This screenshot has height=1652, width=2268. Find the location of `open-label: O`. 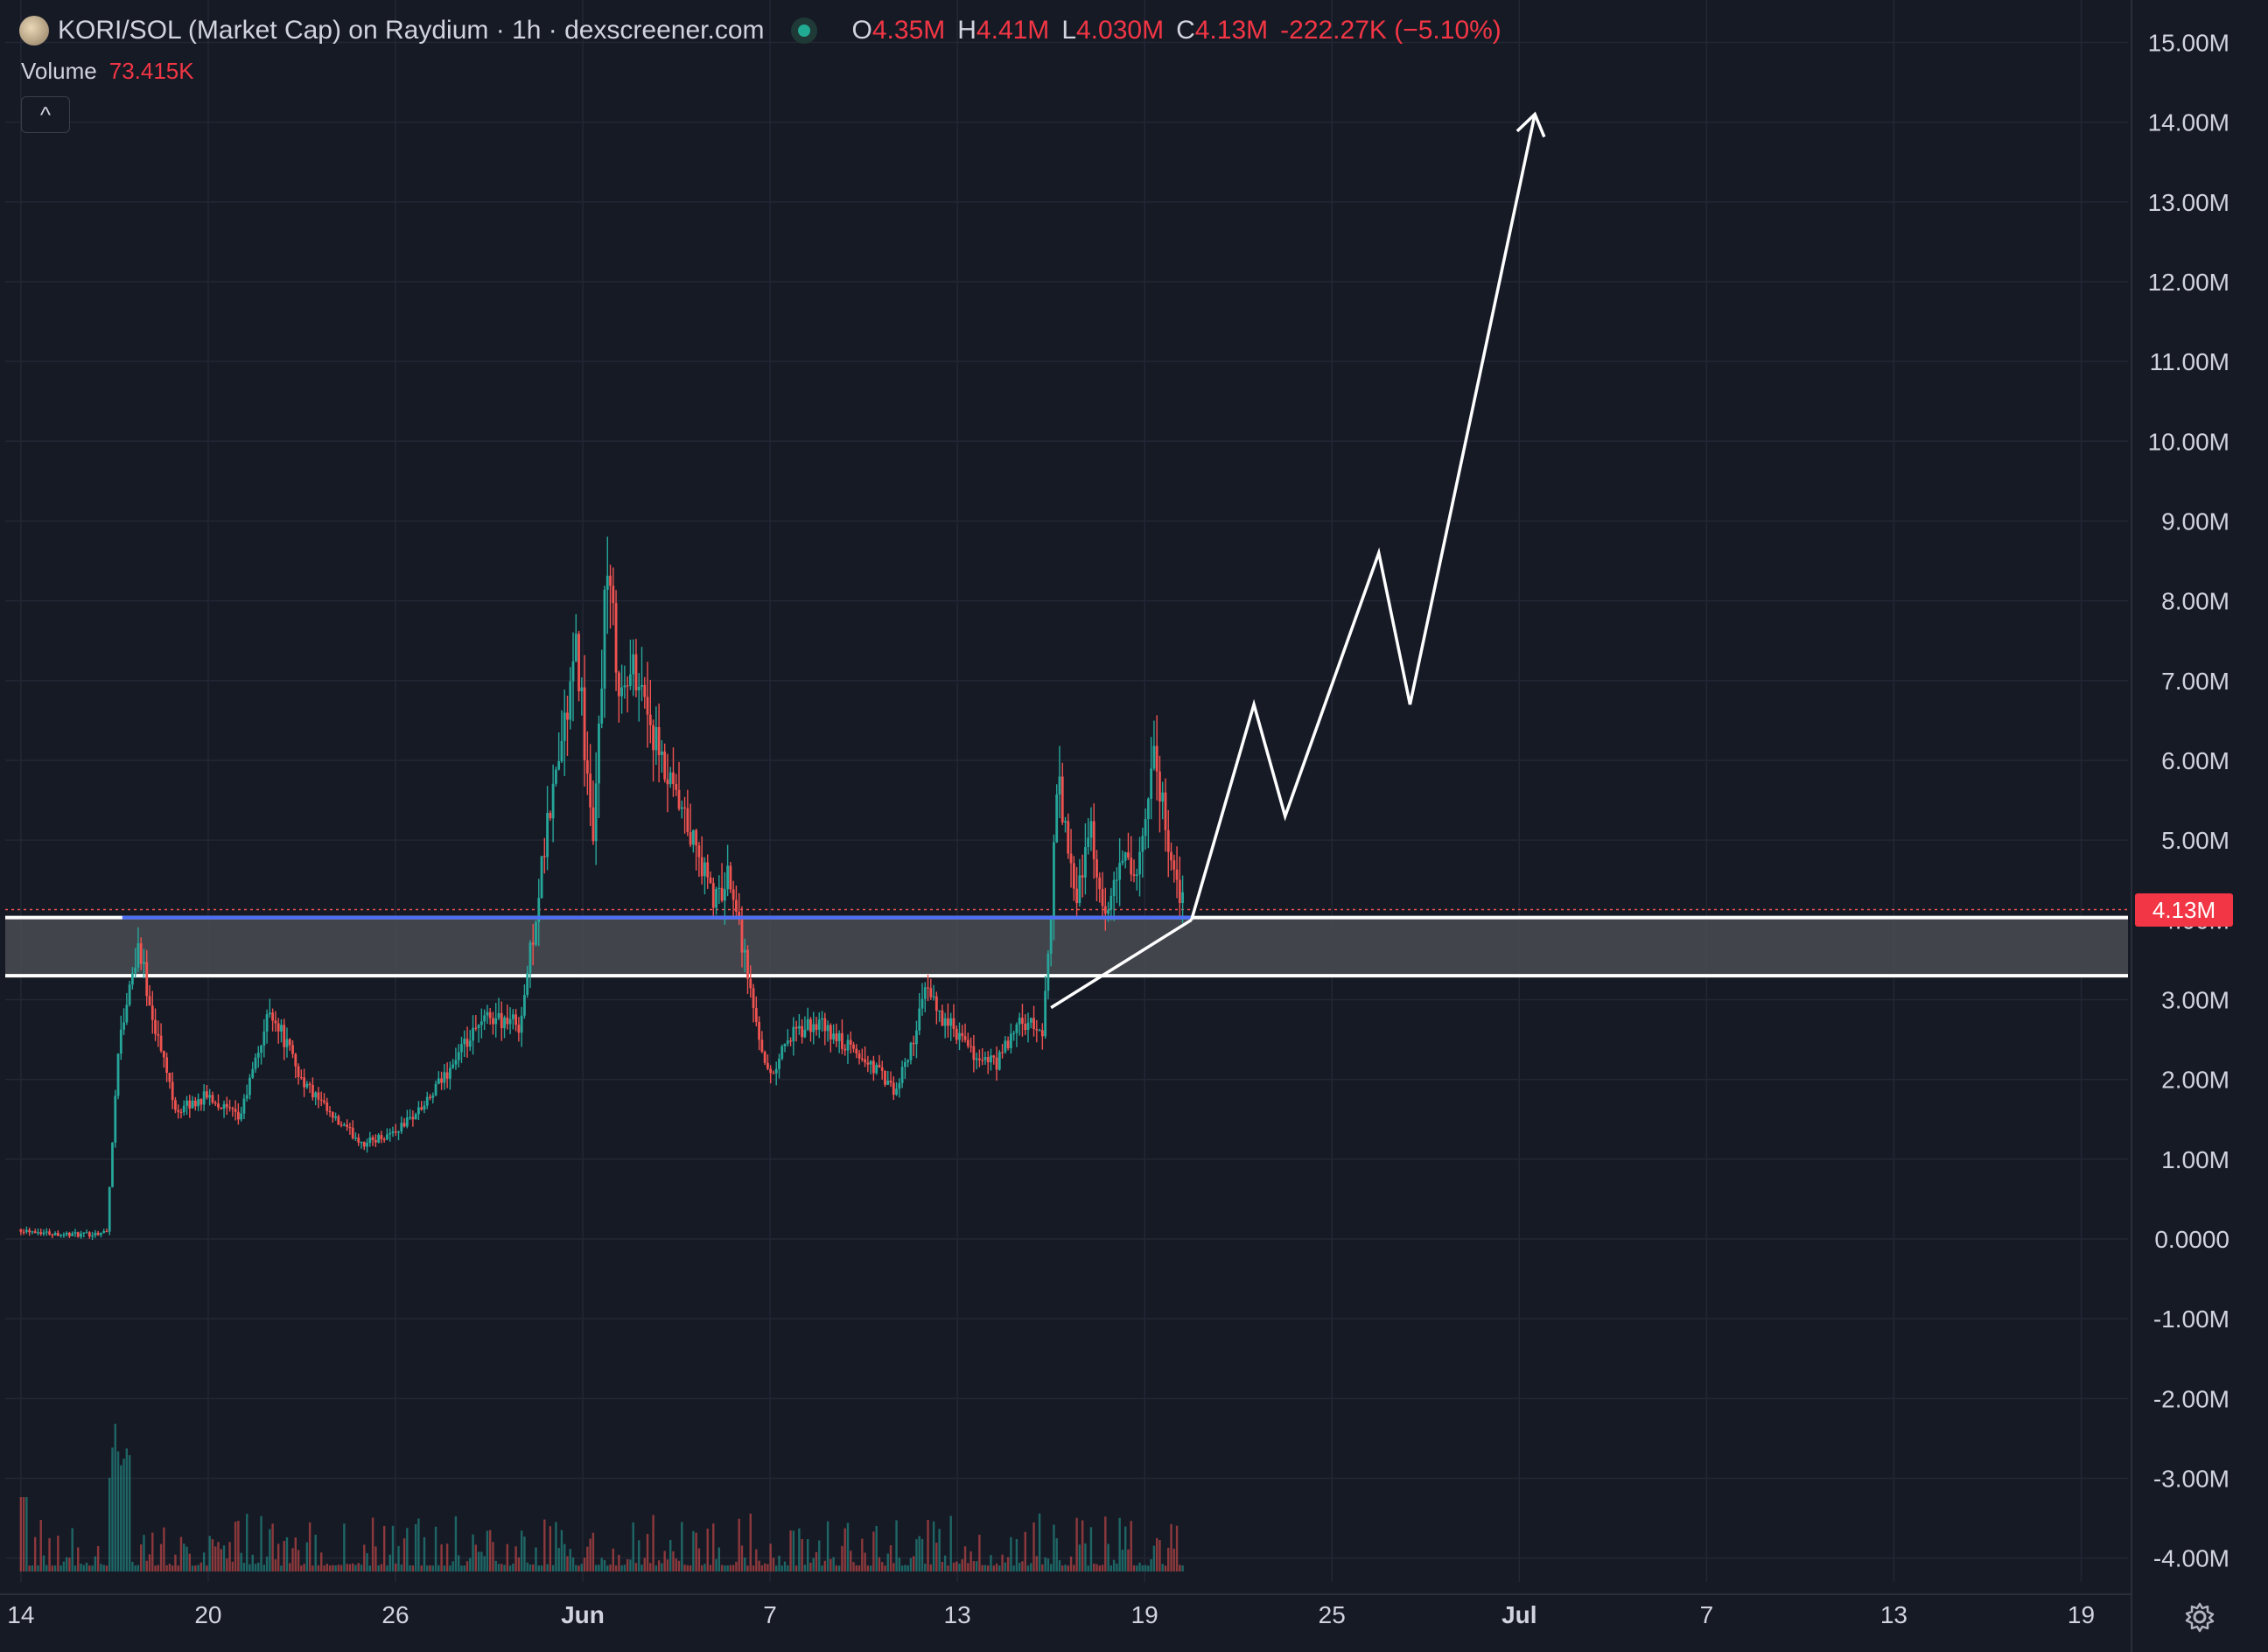

open-label: O is located at coordinates (861, 30).